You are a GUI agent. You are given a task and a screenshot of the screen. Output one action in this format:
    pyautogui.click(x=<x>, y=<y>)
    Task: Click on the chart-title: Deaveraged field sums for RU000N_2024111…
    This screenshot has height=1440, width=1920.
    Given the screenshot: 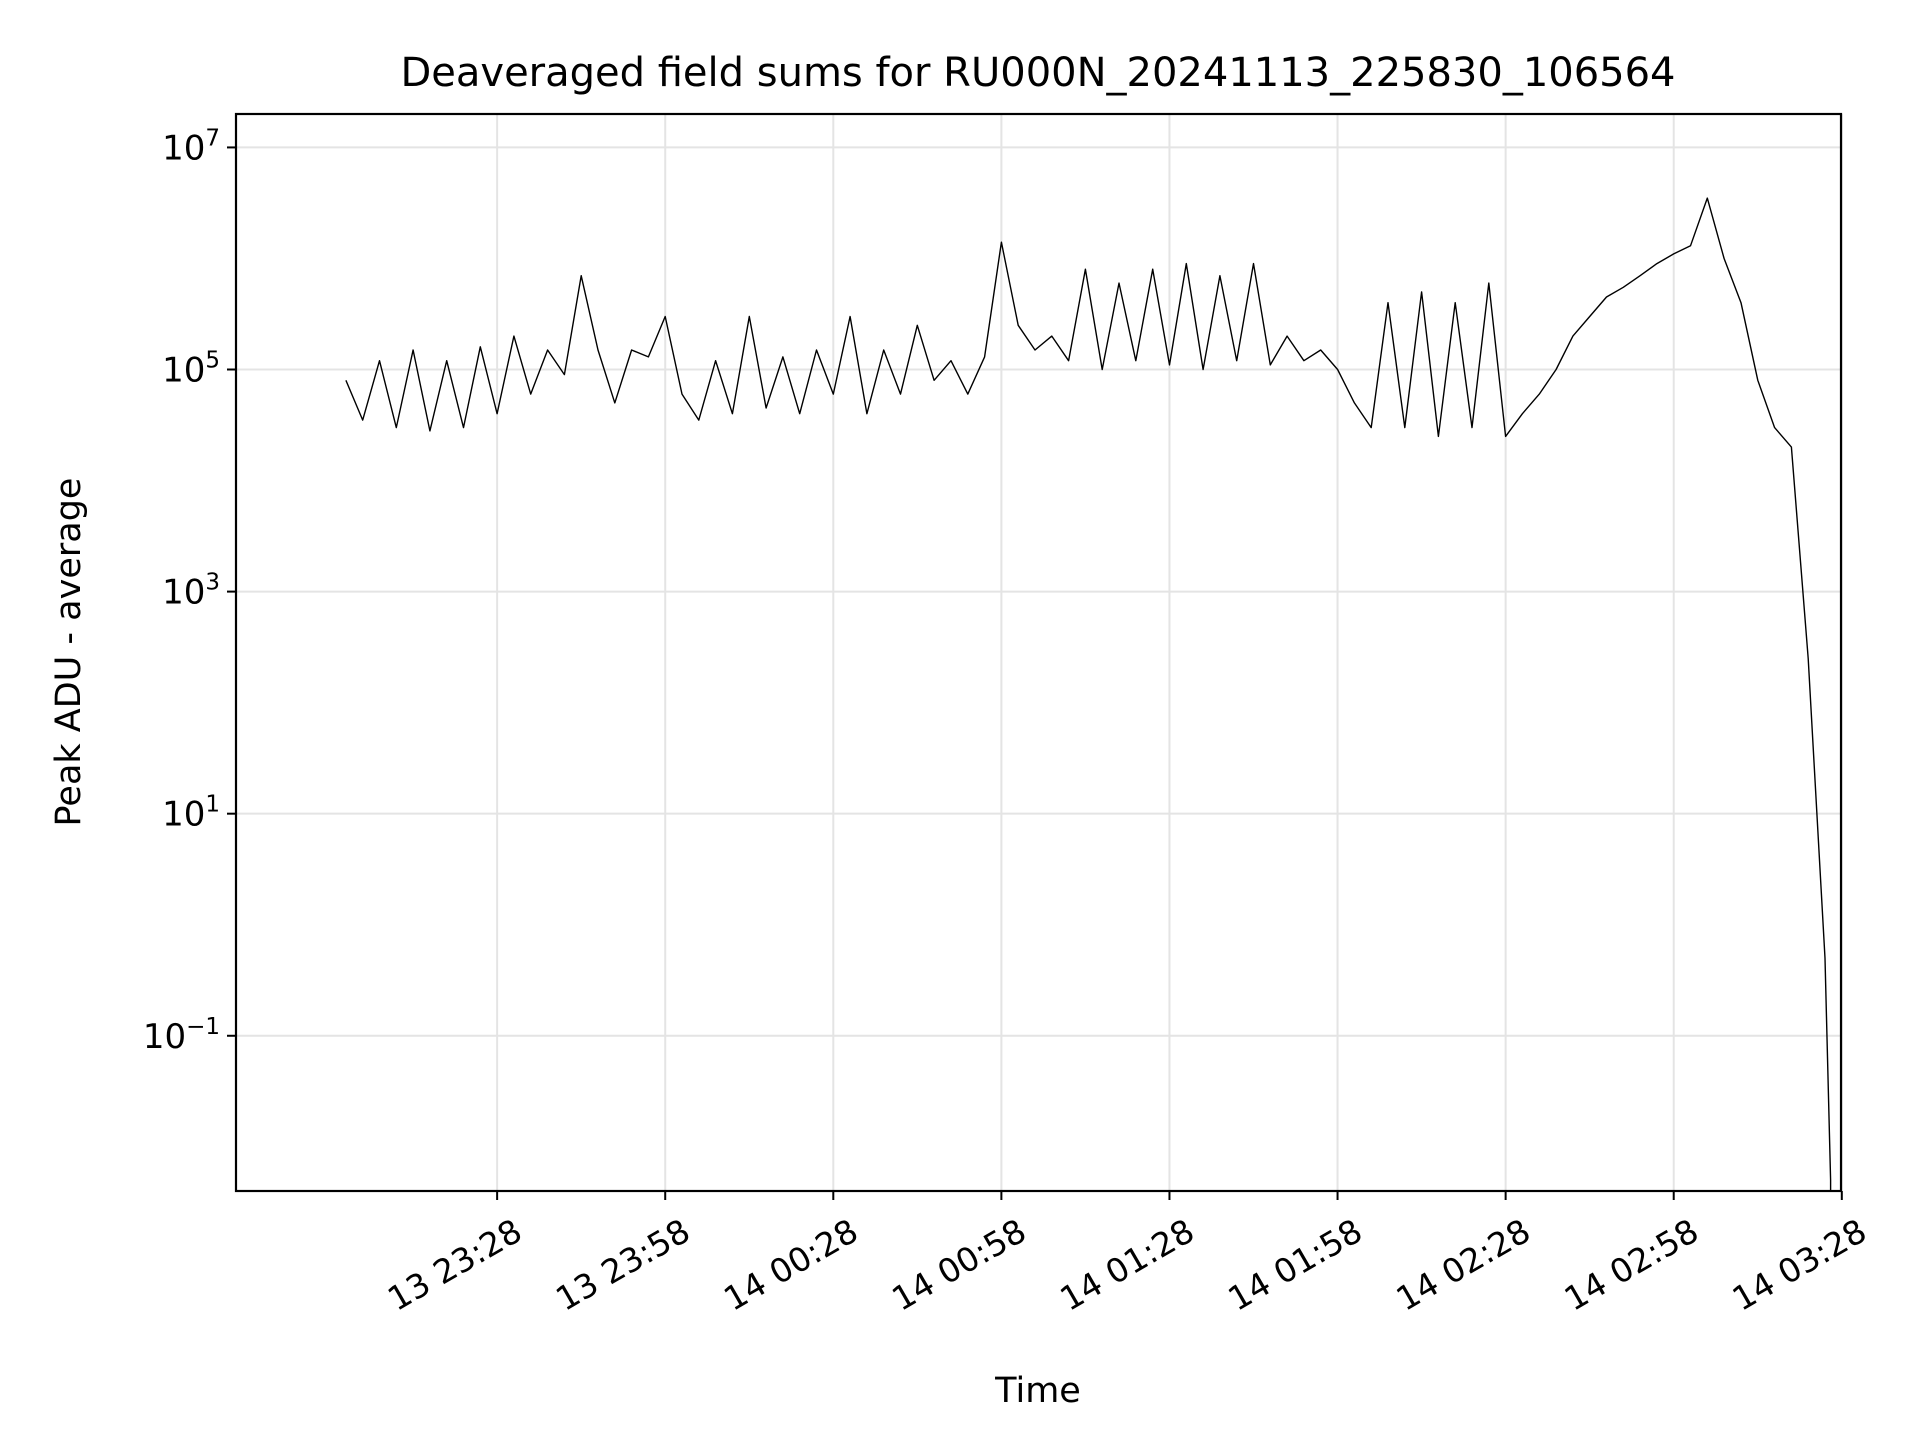 What is the action you would take?
    pyautogui.click(x=1037, y=73)
    